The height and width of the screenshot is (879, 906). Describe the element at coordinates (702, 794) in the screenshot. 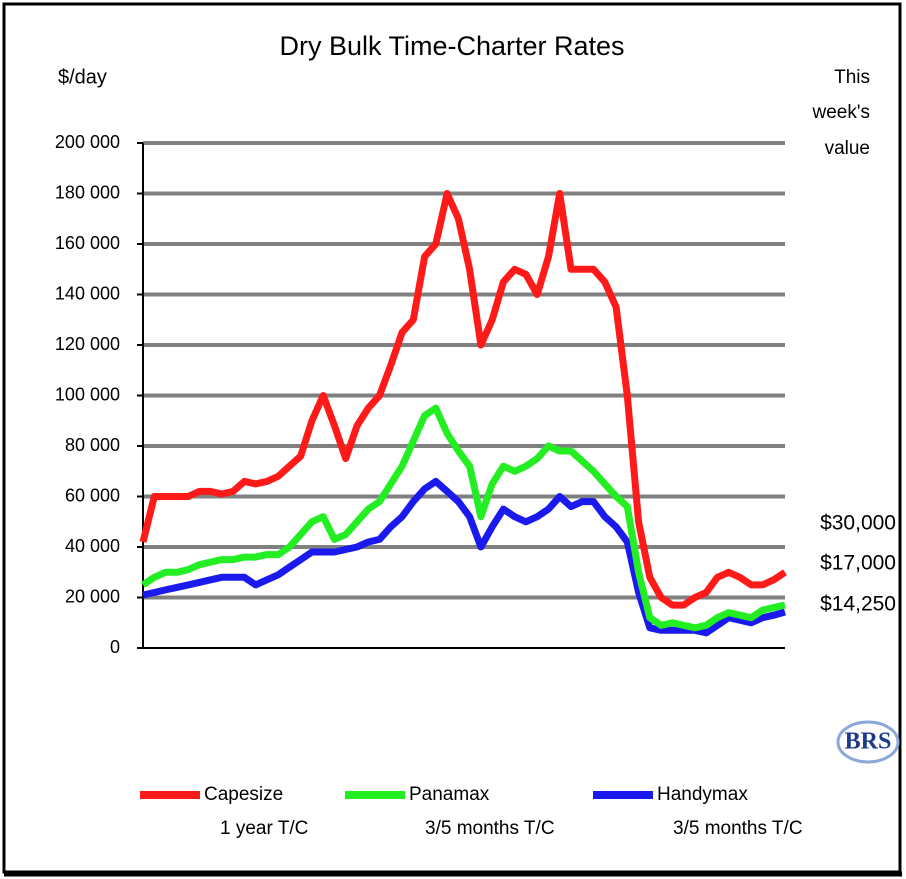

I see `legend-label: Handymax` at that location.